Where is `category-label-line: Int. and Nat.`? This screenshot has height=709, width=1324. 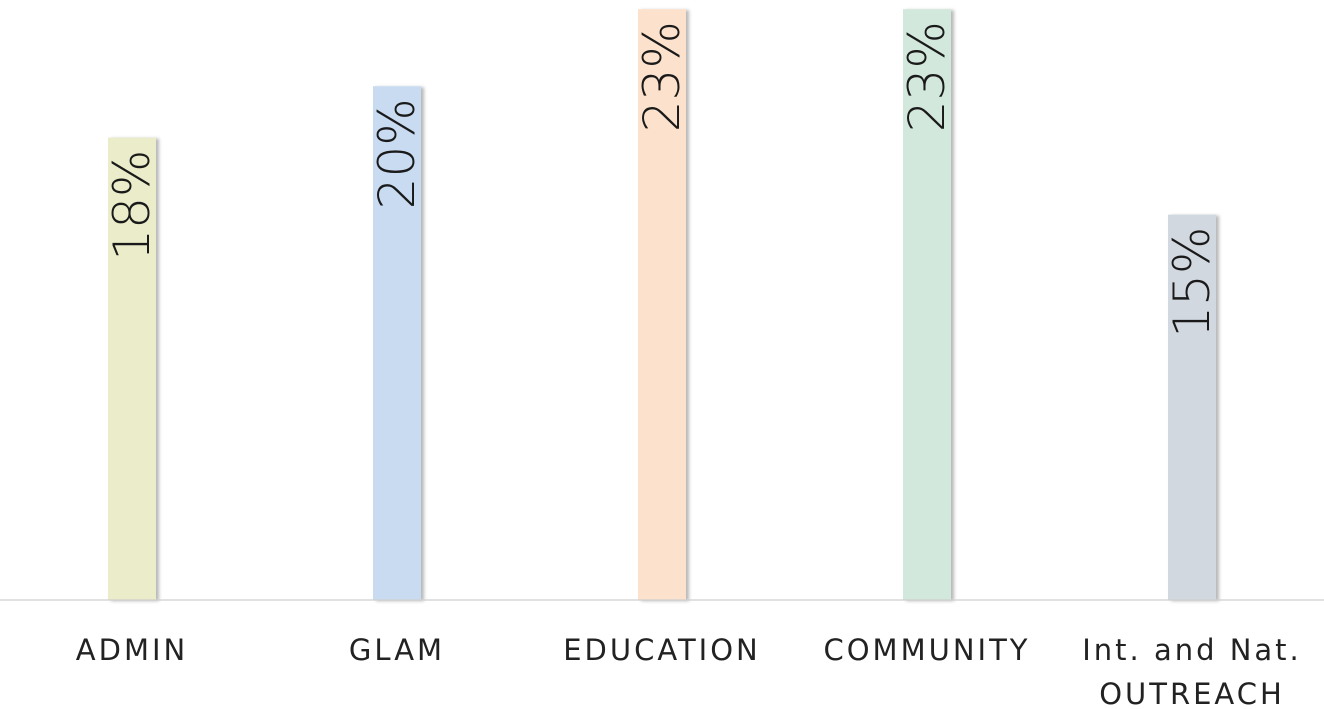
category-label-line: Int. and Nat. is located at coordinates (1192, 650).